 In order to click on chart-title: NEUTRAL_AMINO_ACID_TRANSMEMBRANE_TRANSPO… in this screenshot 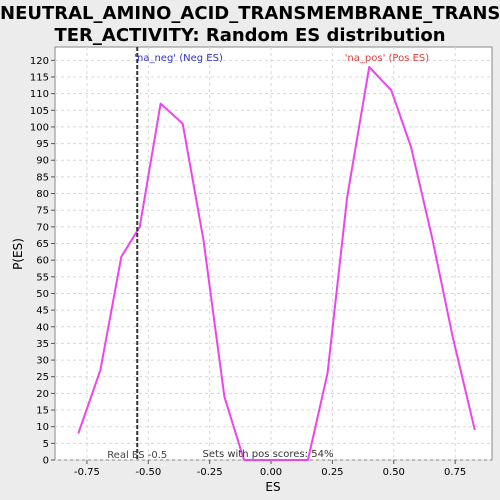, I will do `click(250, 25)`.